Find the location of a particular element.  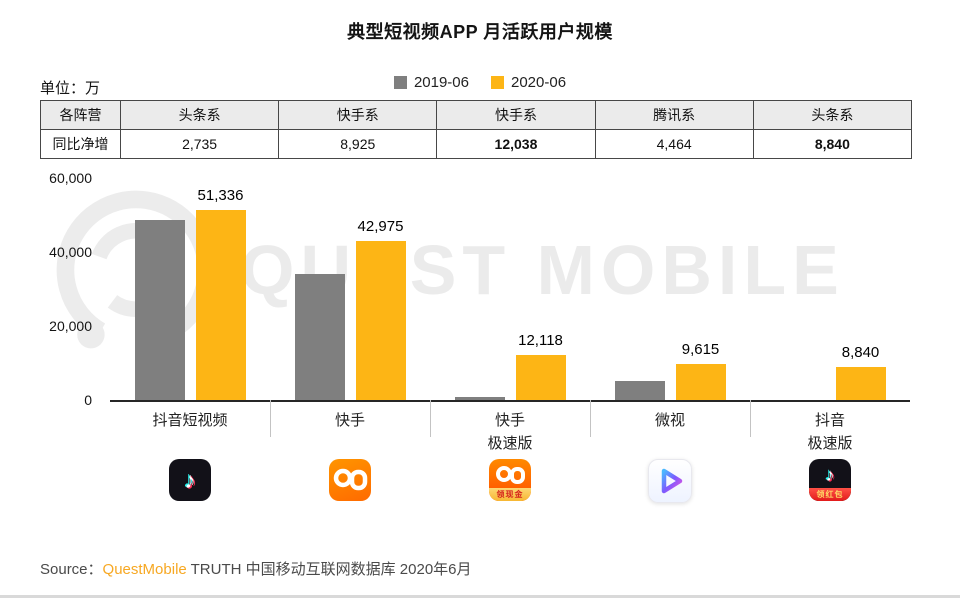

source-brand: QuestMobile is located at coordinates (144, 569).